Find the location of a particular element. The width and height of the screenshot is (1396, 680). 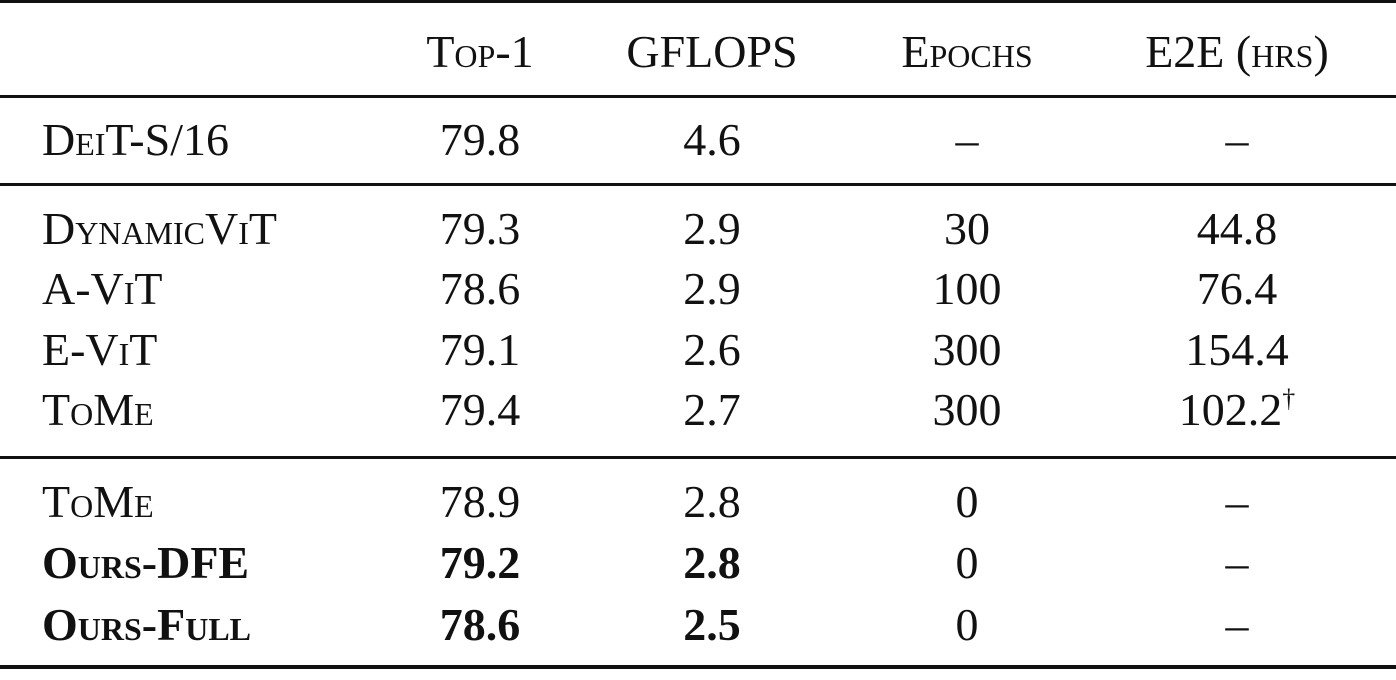

bottom-rule is located at coordinates (698, 667).